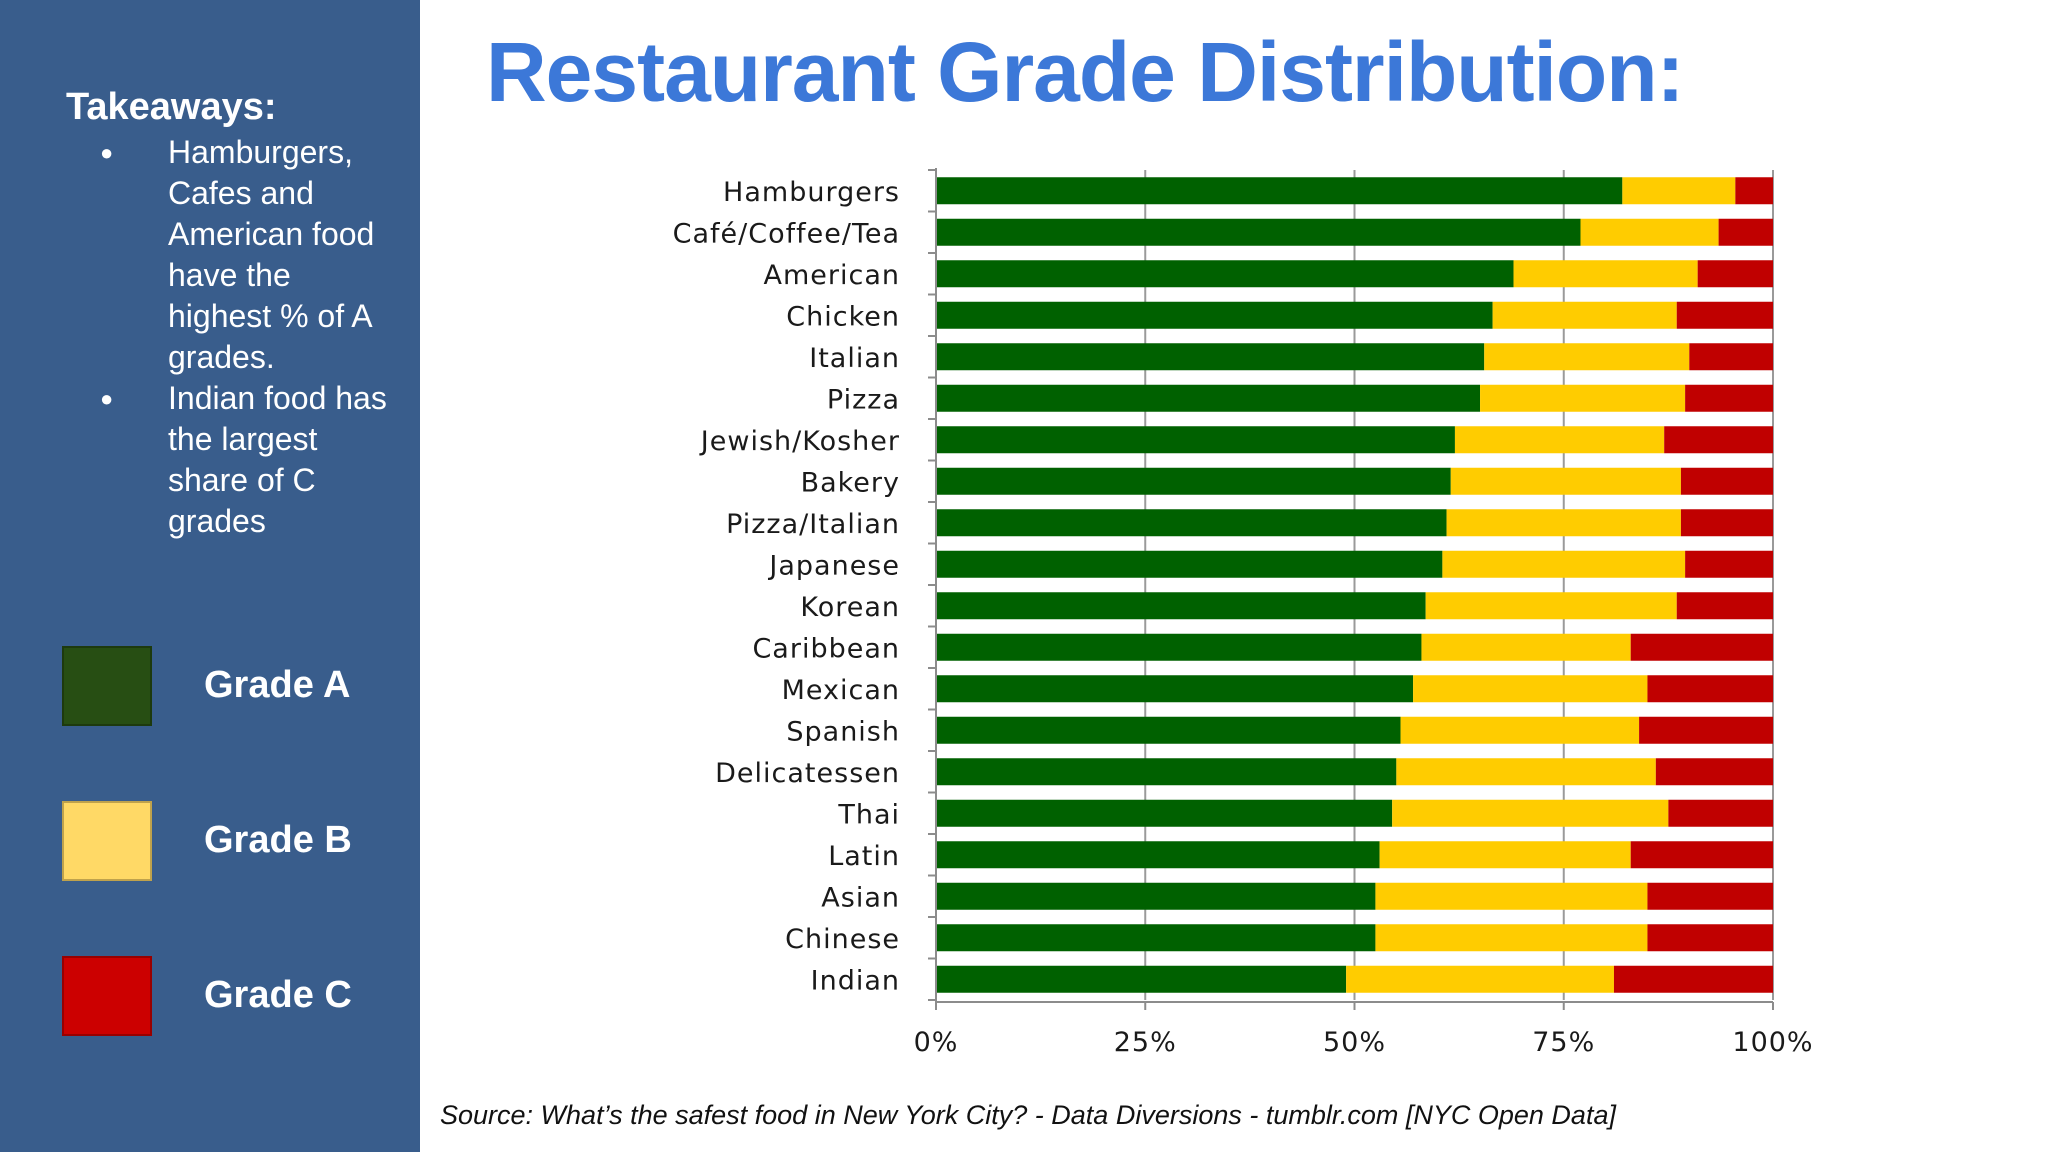  I want to click on legend-swatch-grade-a, so click(107, 686).